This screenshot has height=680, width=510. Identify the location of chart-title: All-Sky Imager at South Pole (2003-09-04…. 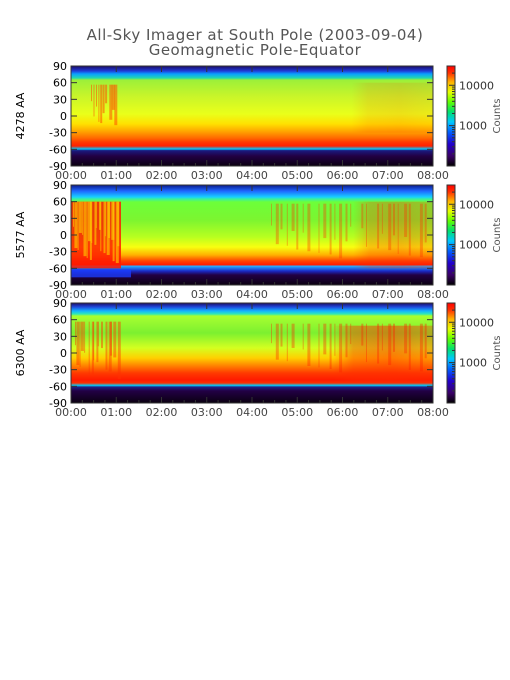
(255, 35).